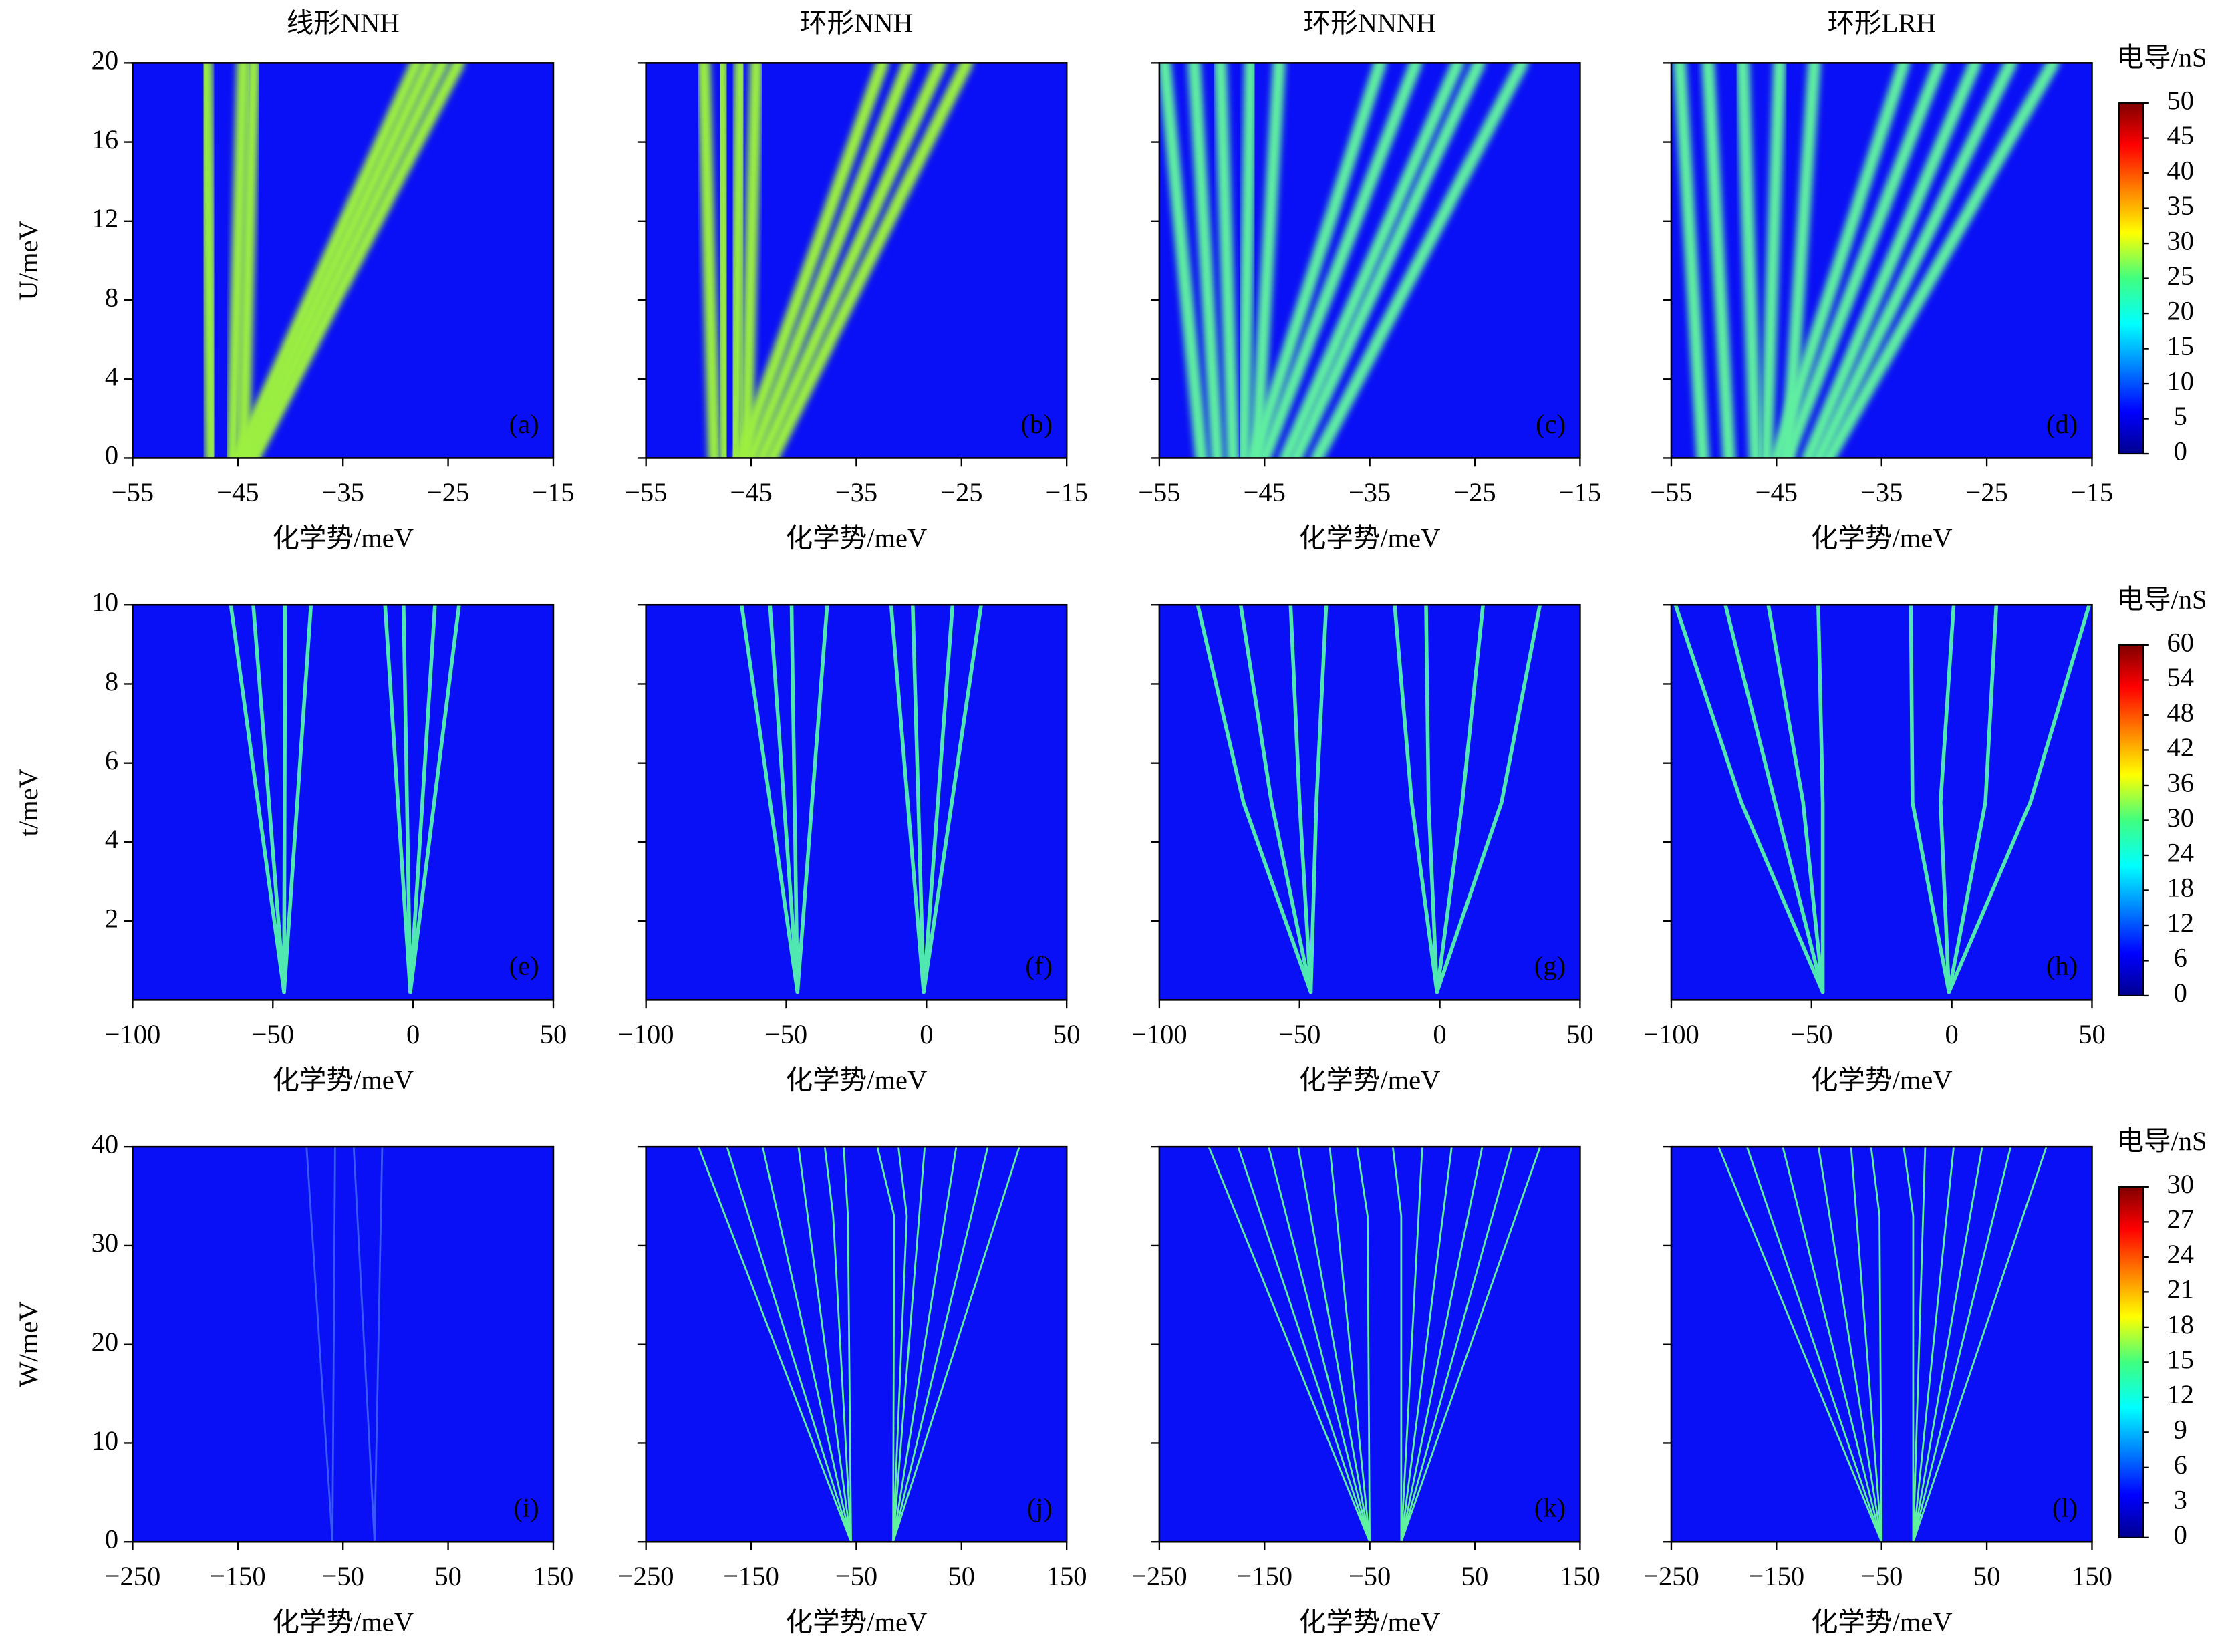 The image size is (2236, 1652). I want to click on colorbar-tick-label: 9, so click(2180, 1430).